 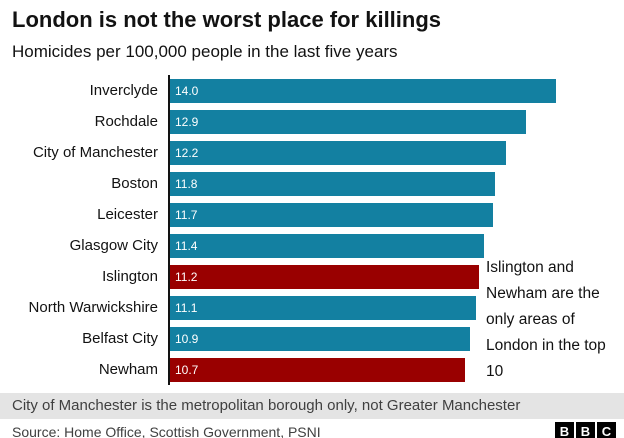 I want to click on chart-row: Leicester 11.7, so click(x=312, y=214).